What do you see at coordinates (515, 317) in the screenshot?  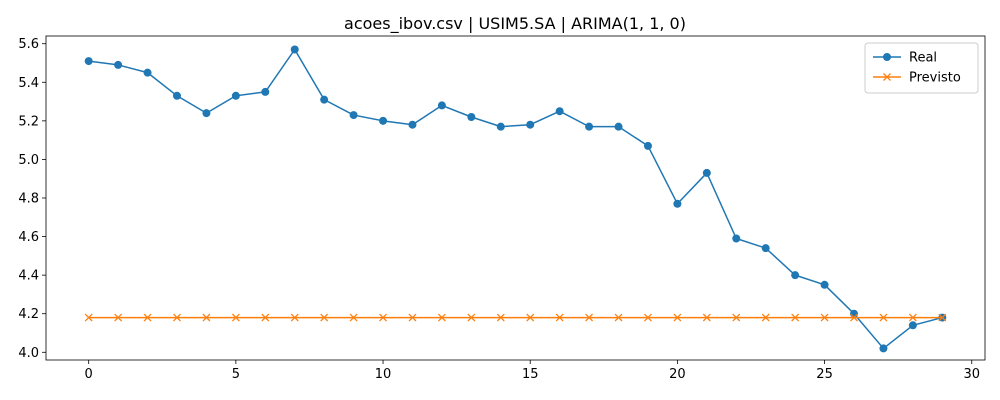 I see `series-previsto` at bounding box center [515, 317].